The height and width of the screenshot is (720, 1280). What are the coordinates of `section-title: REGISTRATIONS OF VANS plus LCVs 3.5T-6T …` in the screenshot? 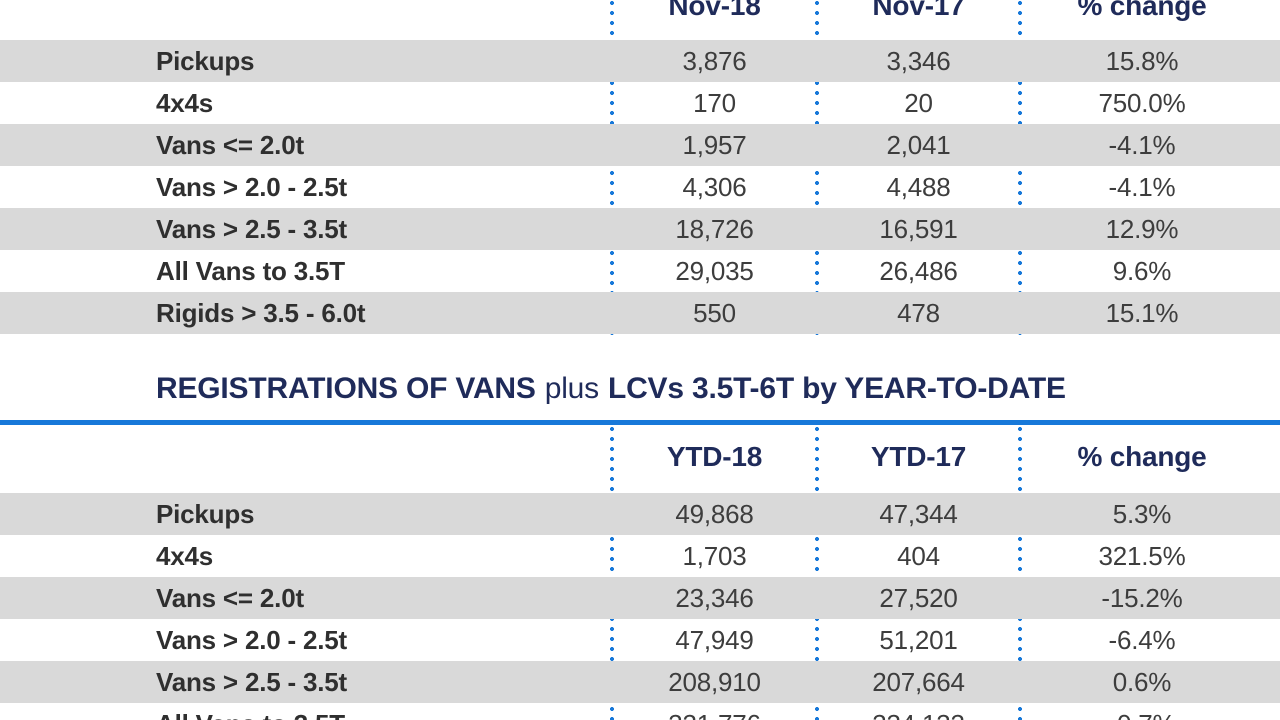 It's located at (611, 389).